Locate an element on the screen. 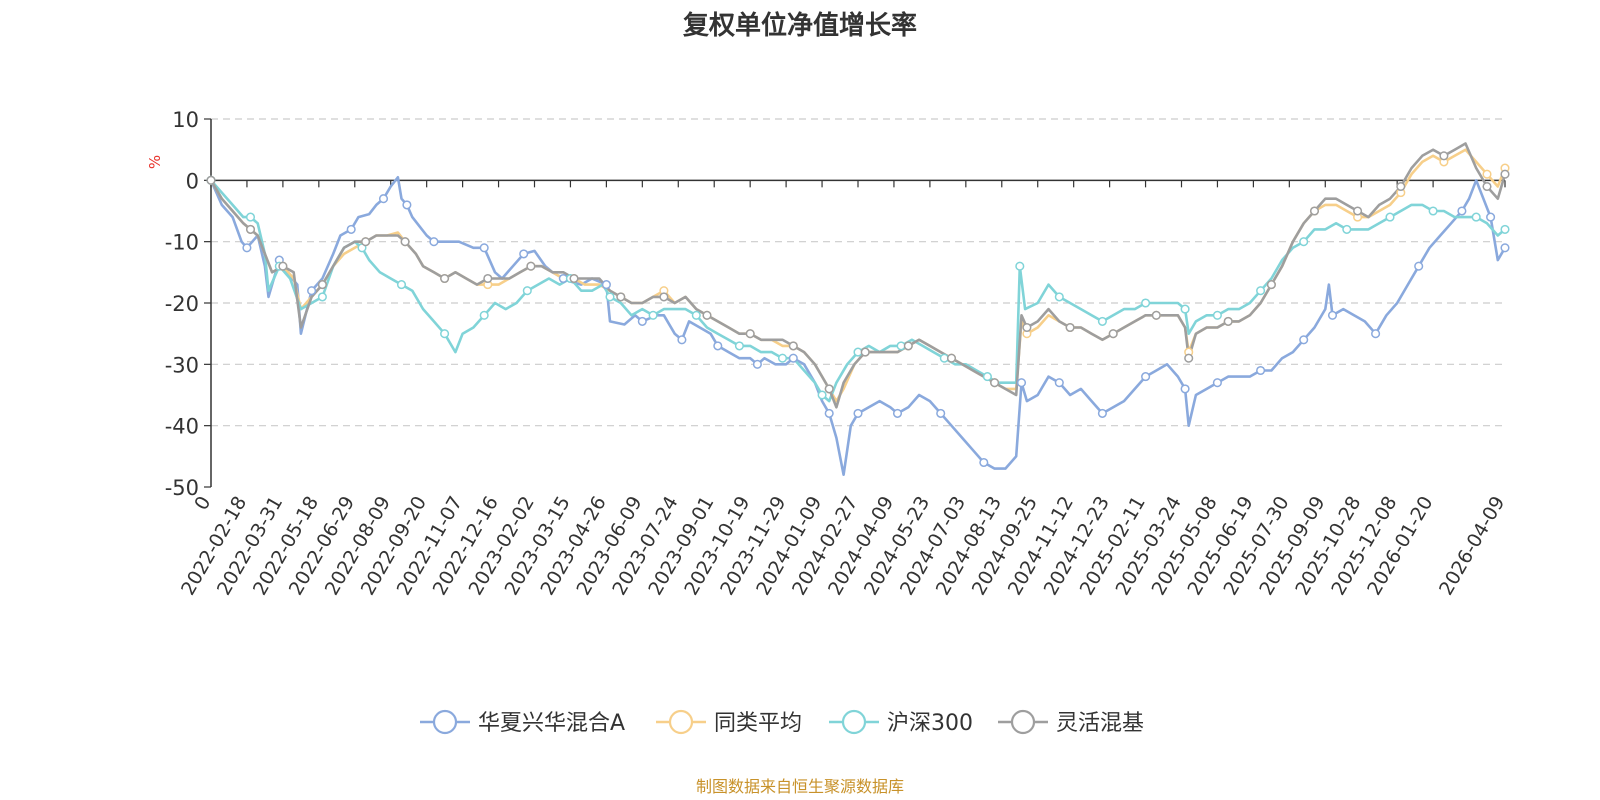  y-tick-label: -20 is located at coordinates (182, 304).